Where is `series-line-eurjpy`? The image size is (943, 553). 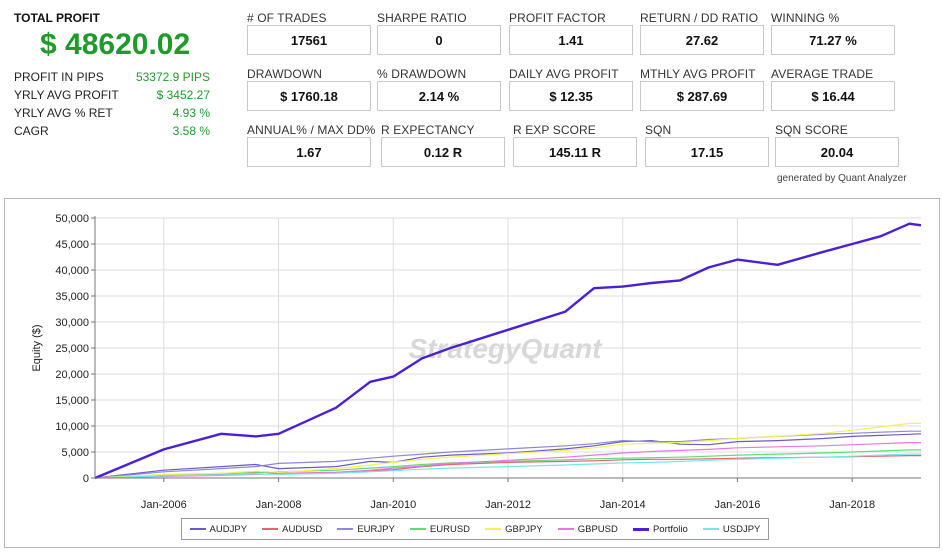
series-line-eurjpy is located at coordinates (507, 454).